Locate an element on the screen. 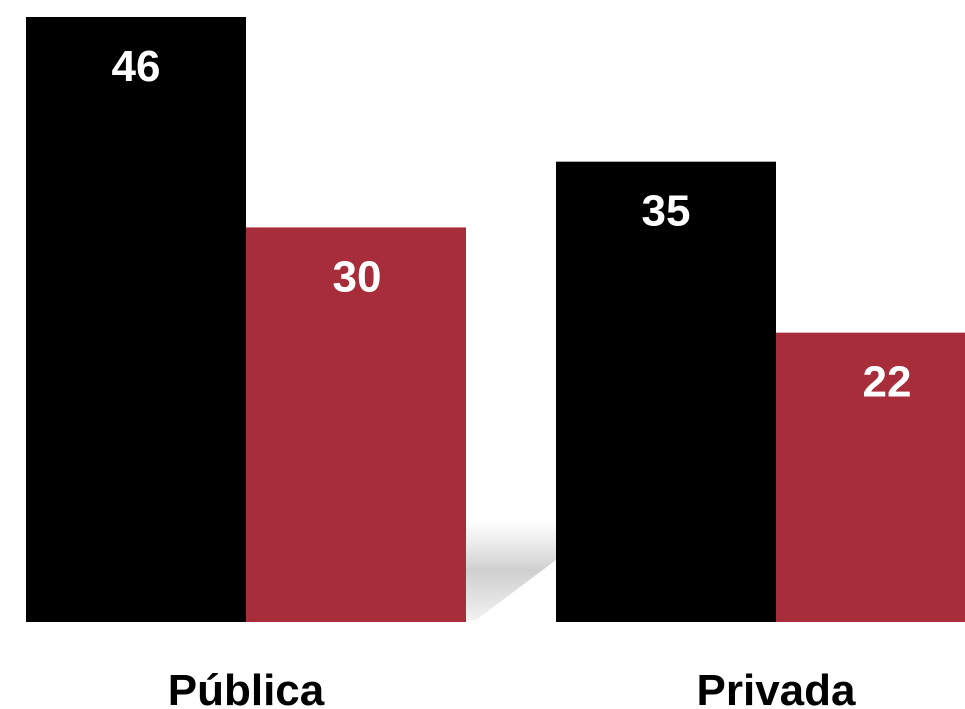  bar-value-label-0-0: 46 is located at coordinates (136, 66).